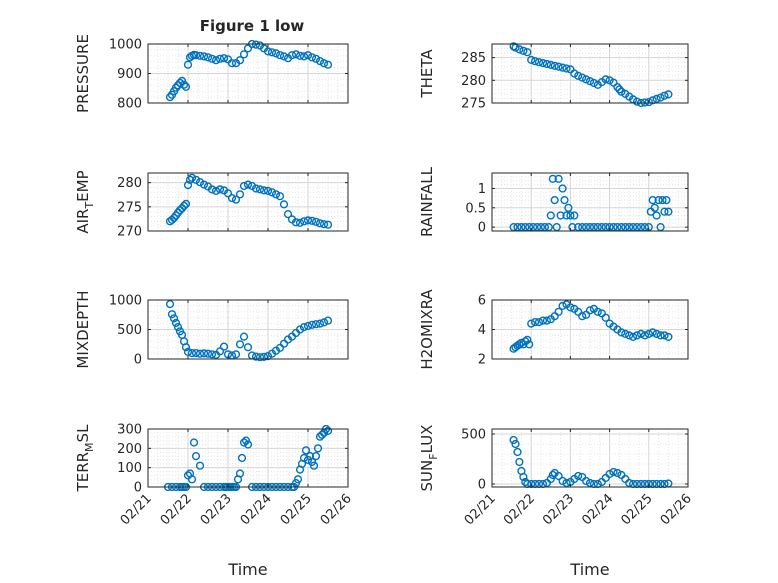 The height and width of the screenshot is (583, 778). Describe the element at coordinates (85, 201) in the screenshot. I see `y-axis-label: AIRTEMP` at that location.